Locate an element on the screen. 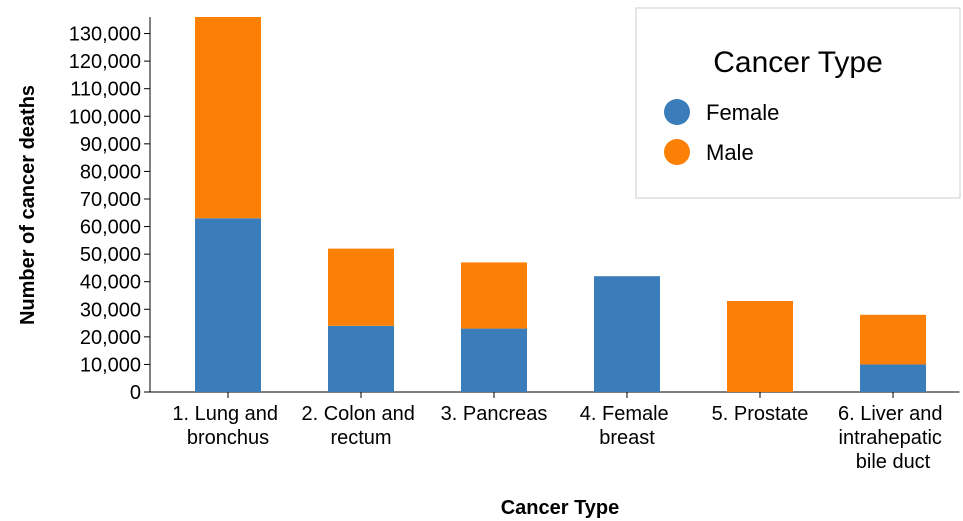 This screenshot has height=521, width=963. y-tick-label: 120,000 is located at coordinates (105, 62).